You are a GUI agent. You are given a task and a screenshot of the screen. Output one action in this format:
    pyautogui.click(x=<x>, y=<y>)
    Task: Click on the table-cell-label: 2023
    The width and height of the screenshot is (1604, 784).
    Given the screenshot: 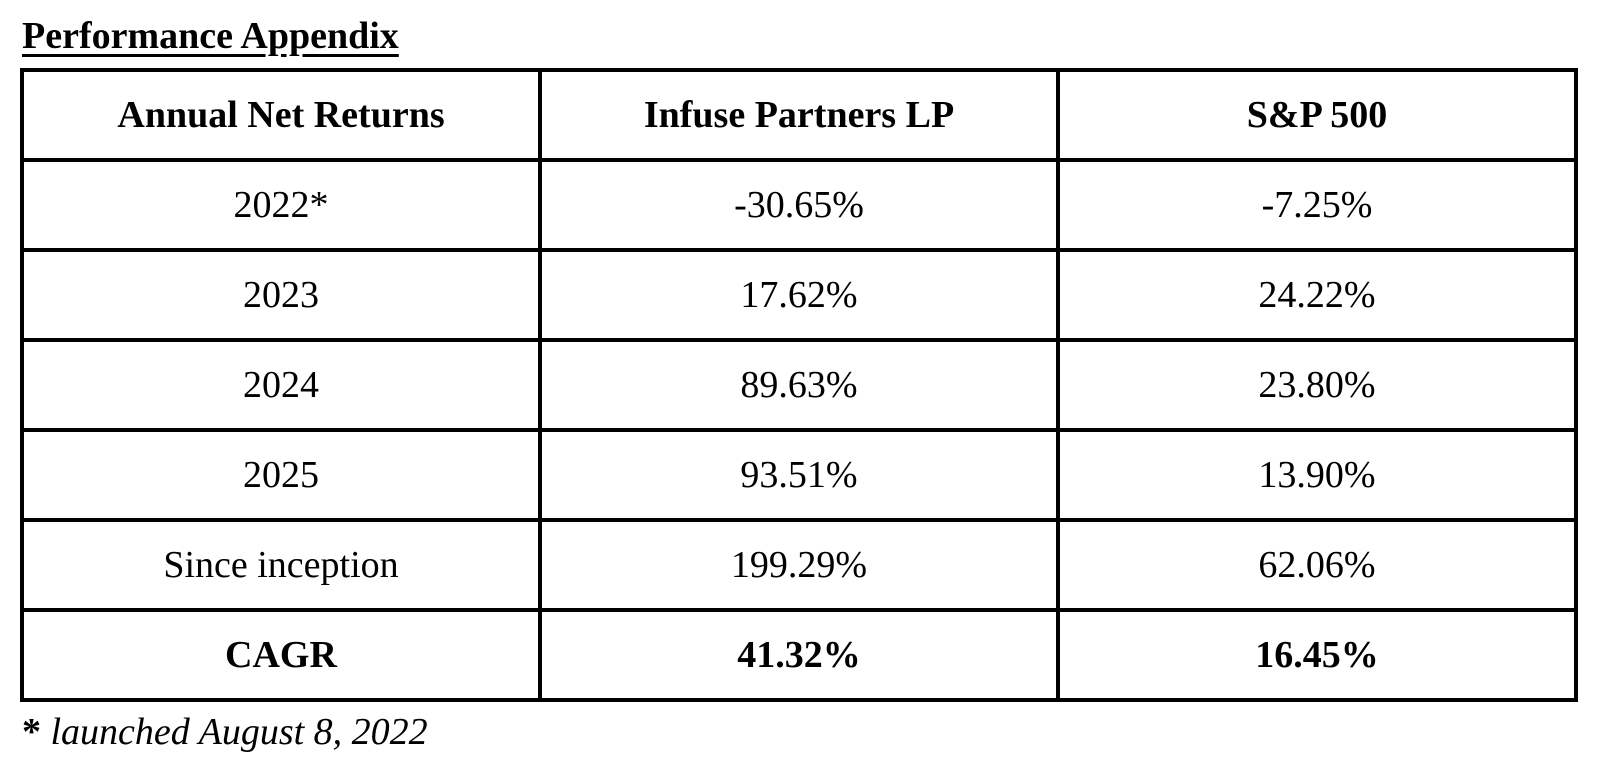 What is the action you would take?
    pyautogui.click(x=281, y=294)
    